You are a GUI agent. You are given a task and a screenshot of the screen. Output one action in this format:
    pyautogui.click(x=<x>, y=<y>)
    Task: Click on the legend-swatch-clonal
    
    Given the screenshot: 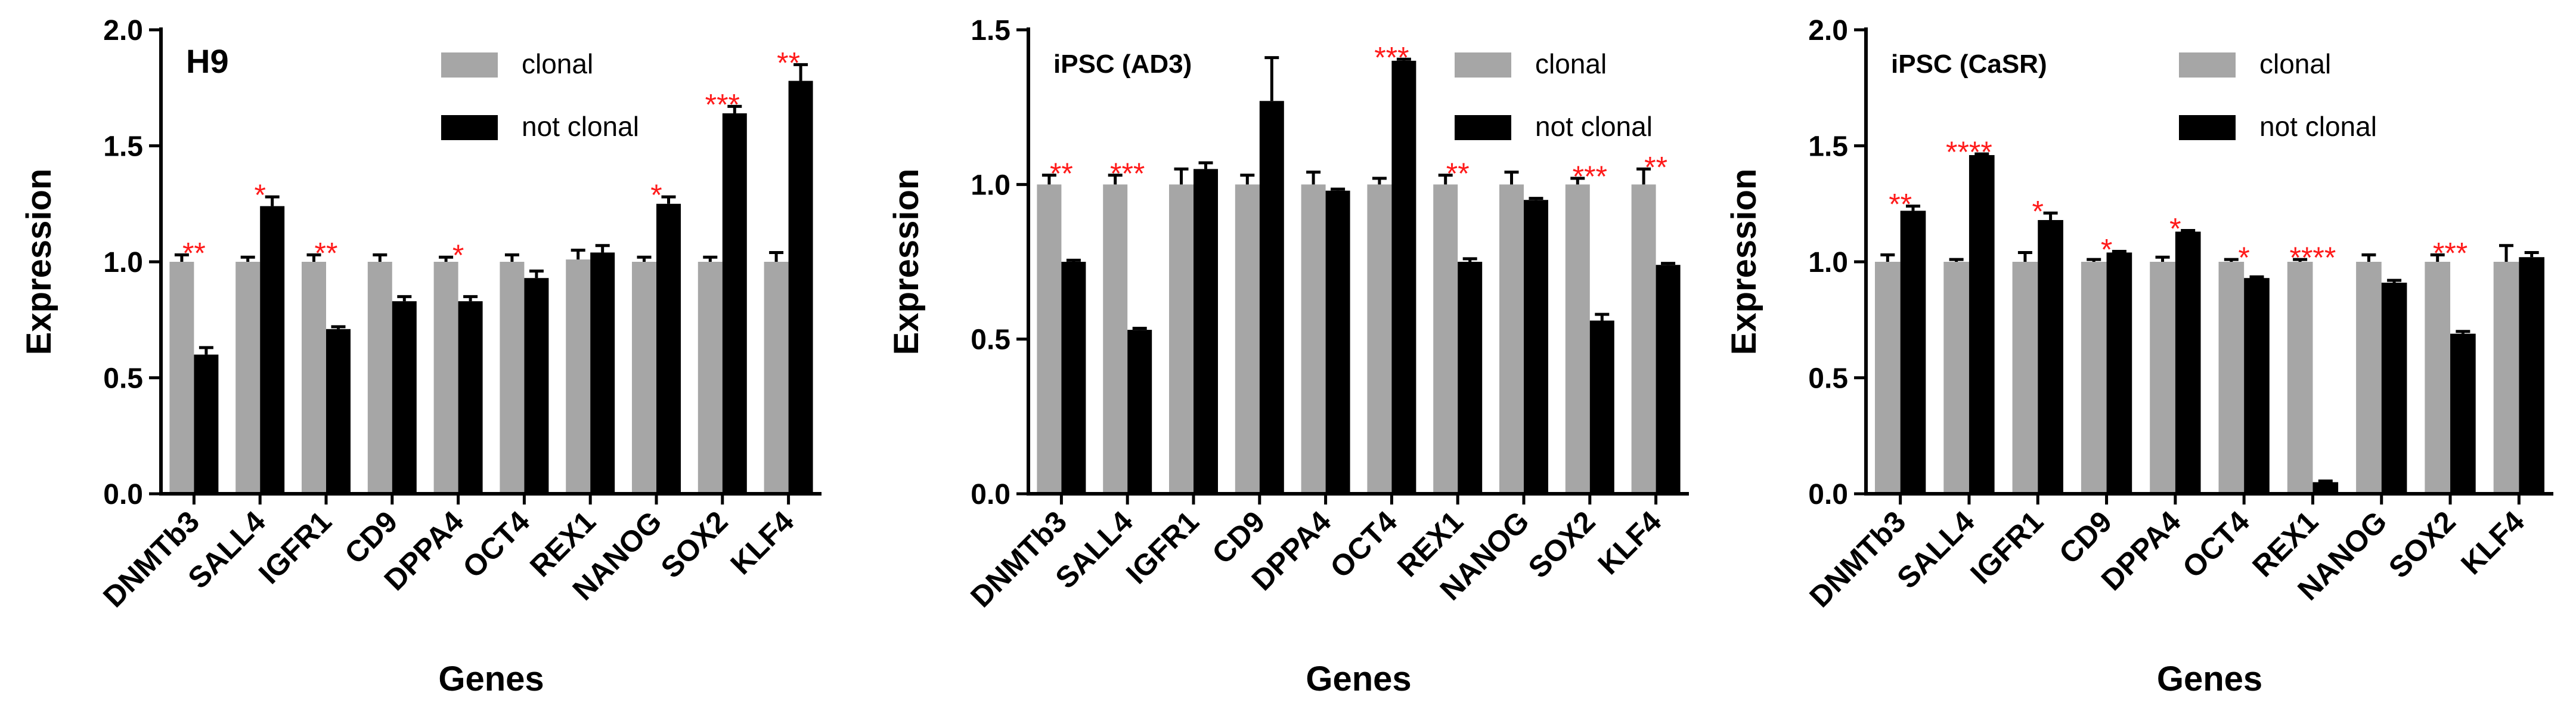 What is the action you would take?
    pyautogui.click(x=1483, y=65)
    